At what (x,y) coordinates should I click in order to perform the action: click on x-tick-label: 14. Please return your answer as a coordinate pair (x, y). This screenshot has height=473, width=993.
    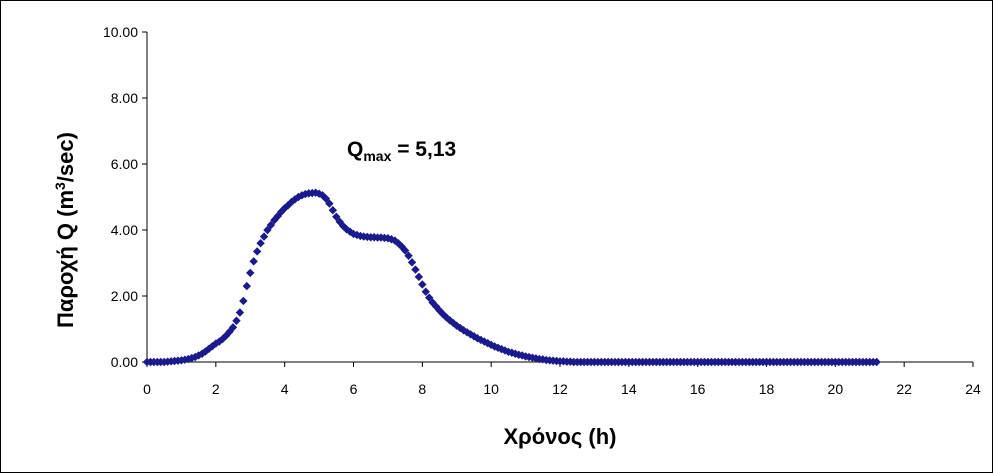
    Looking at the image, I should click on (629, 389).